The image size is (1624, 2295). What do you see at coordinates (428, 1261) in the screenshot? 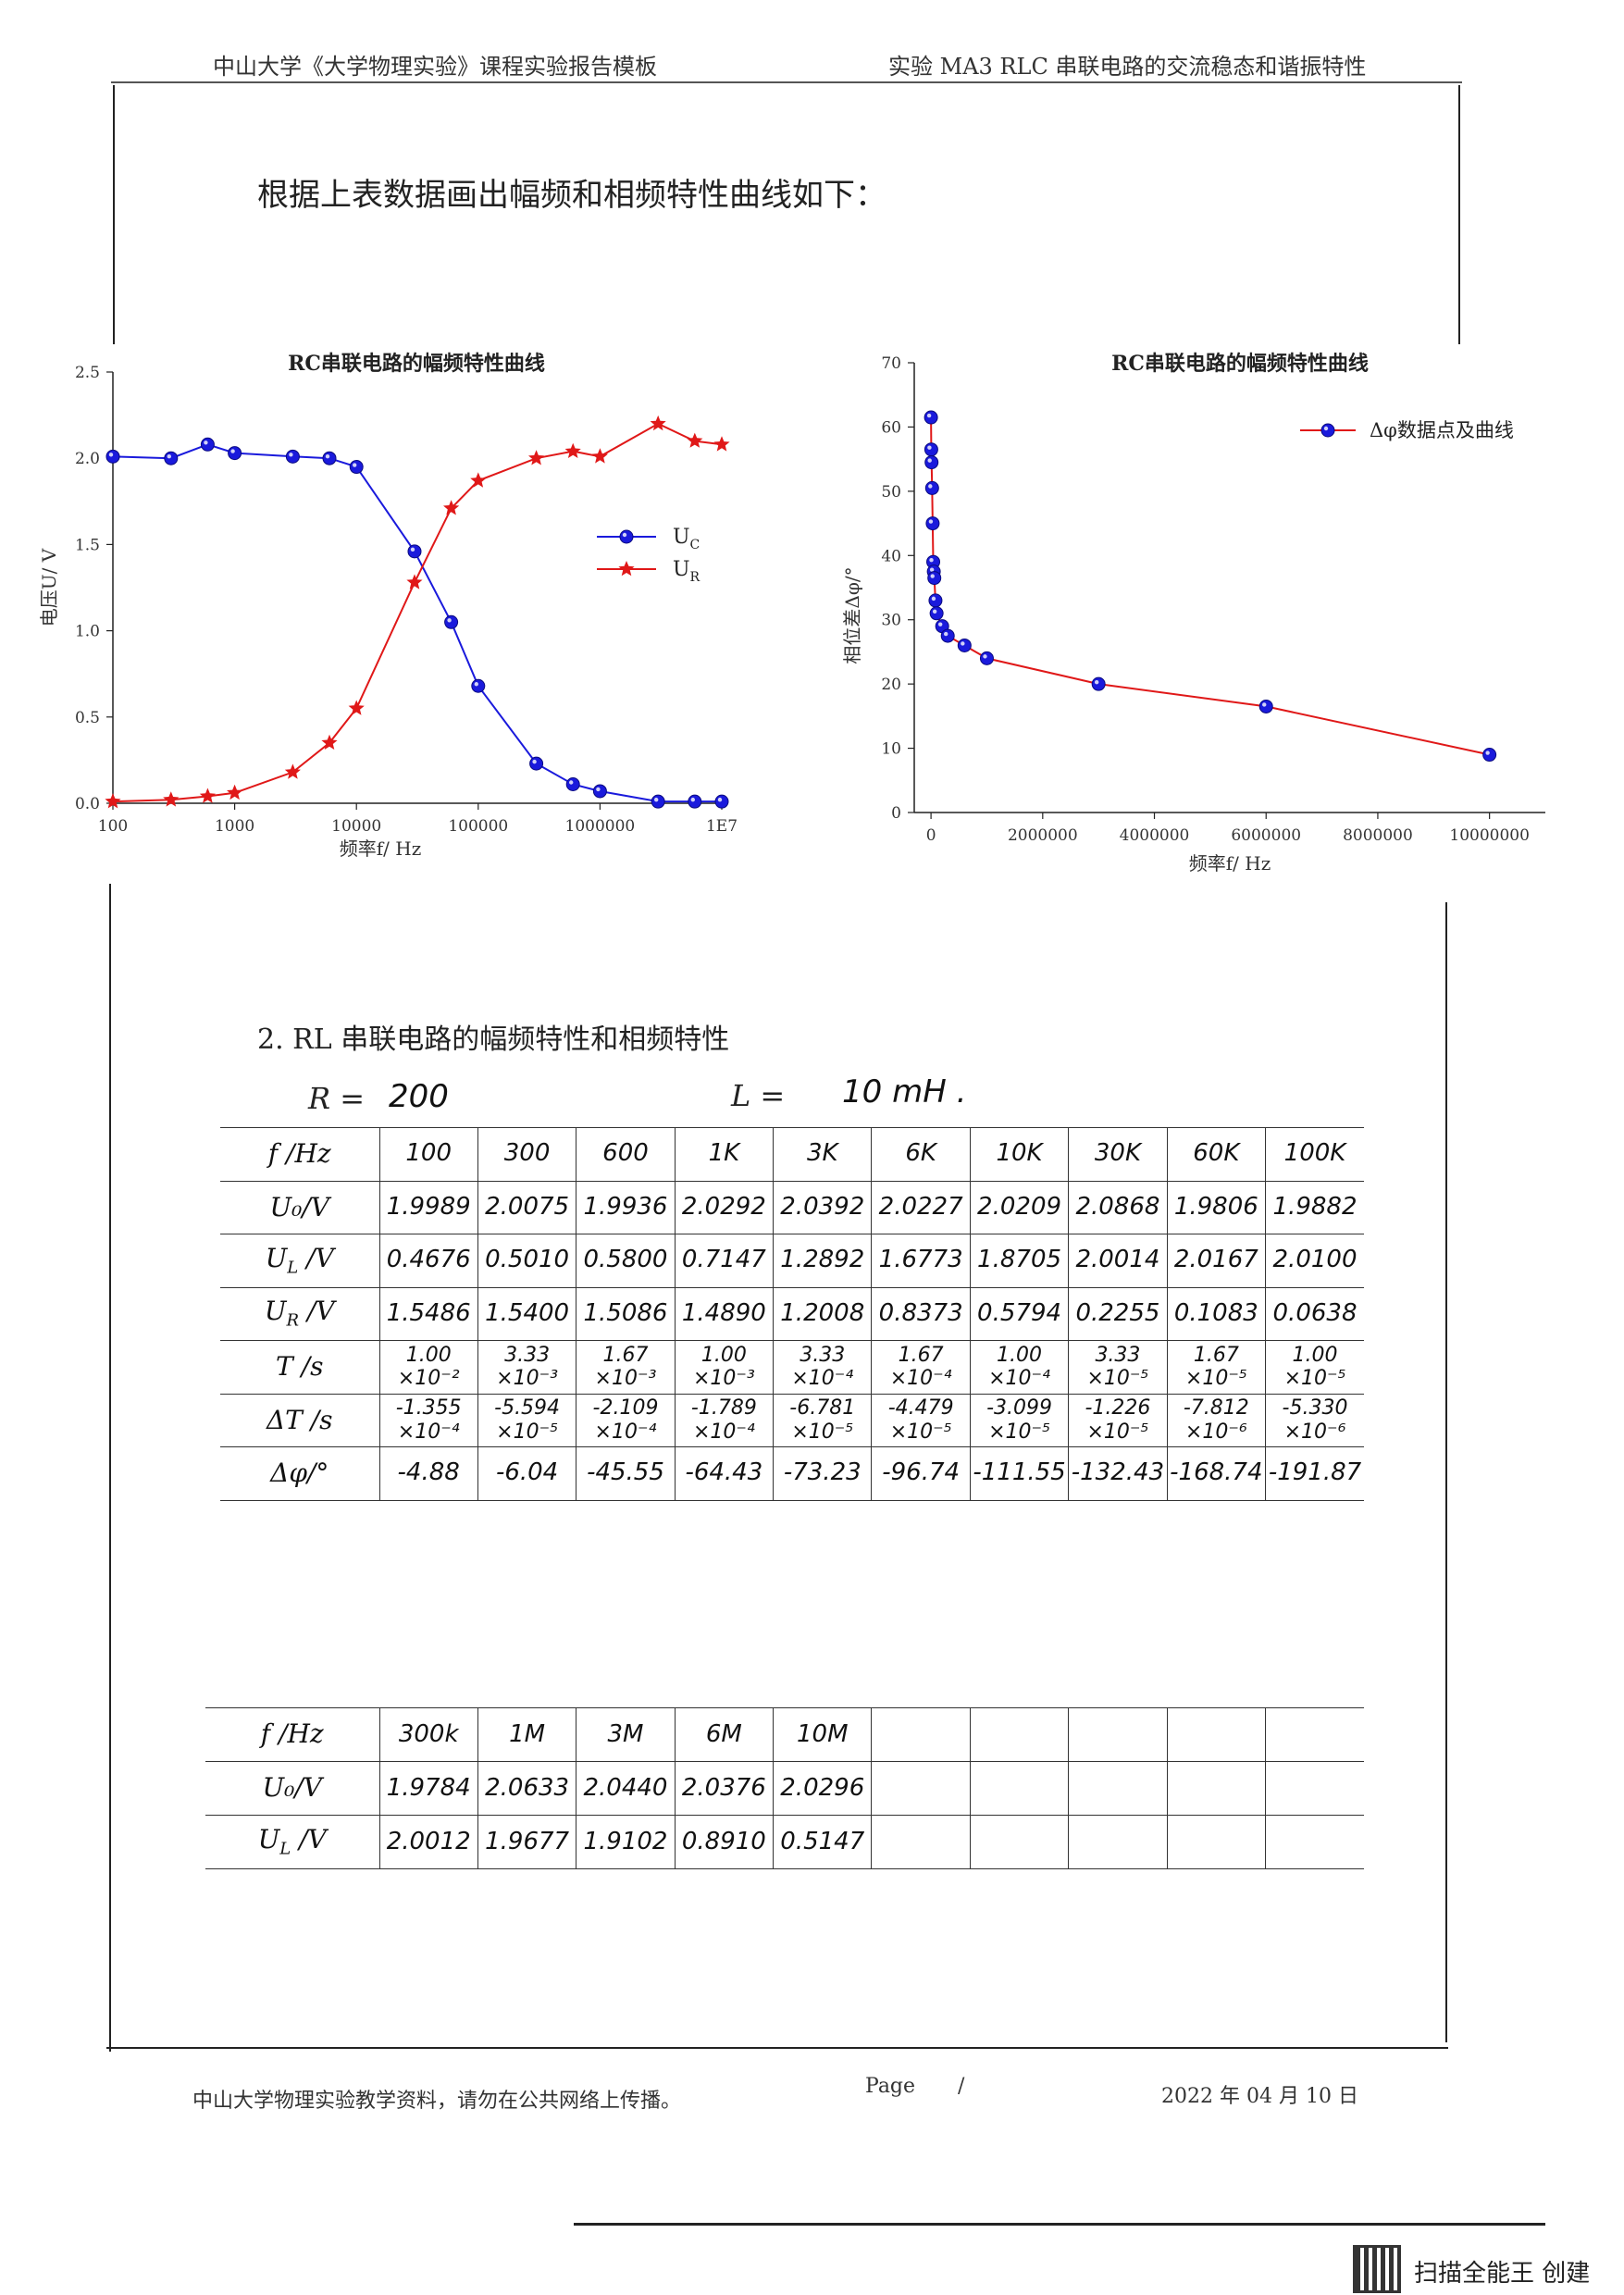
I see `table-cell: 0.4676` at bounding box center [428, 1261].